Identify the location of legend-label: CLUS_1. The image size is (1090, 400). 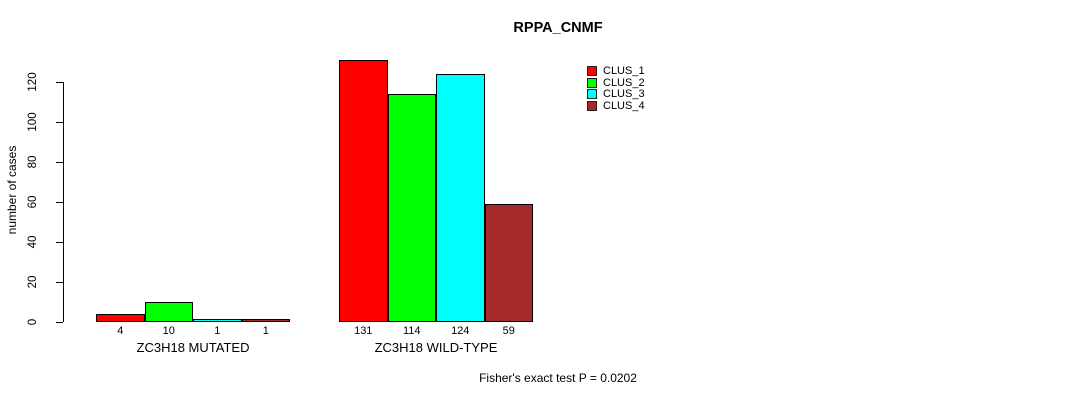
(624, 71).